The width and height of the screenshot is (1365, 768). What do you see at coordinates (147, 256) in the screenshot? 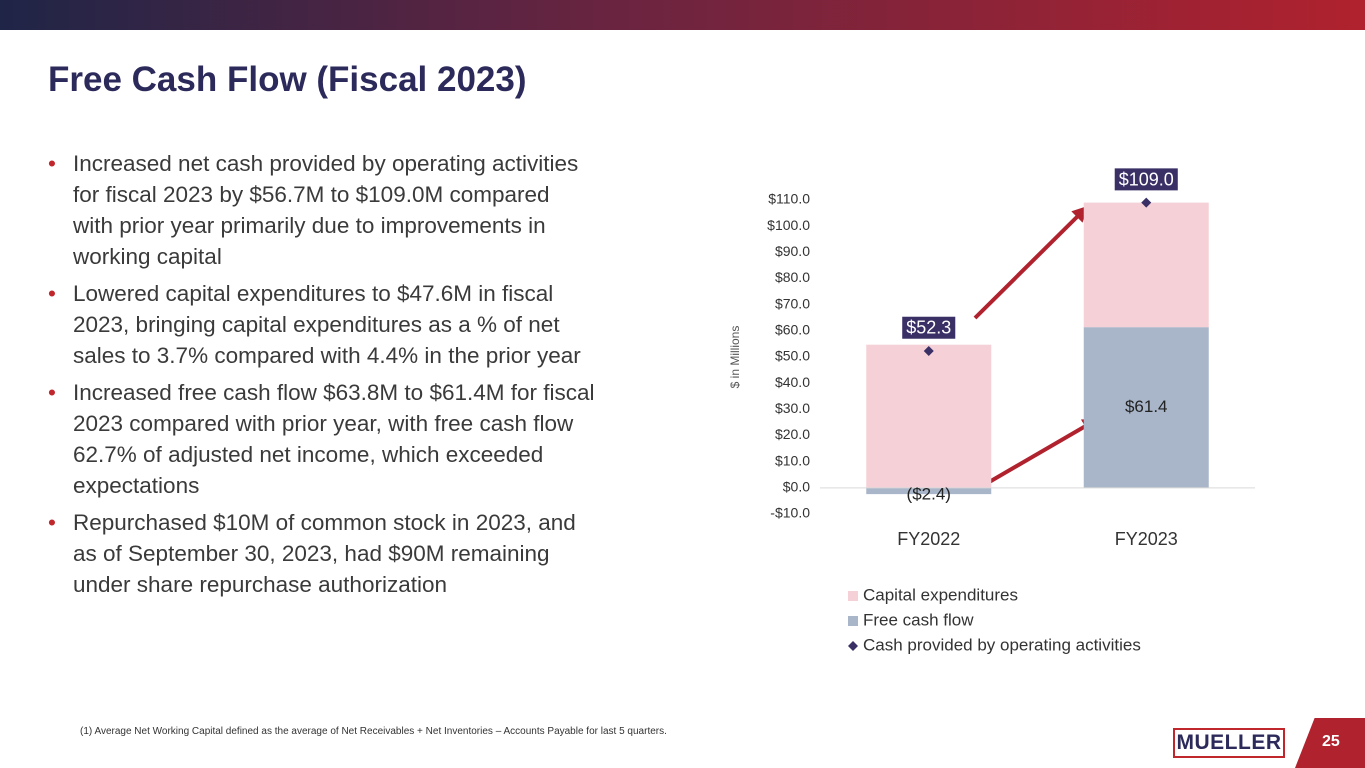
I see `bullet-line: working capital` at bounding box center [147, 256].